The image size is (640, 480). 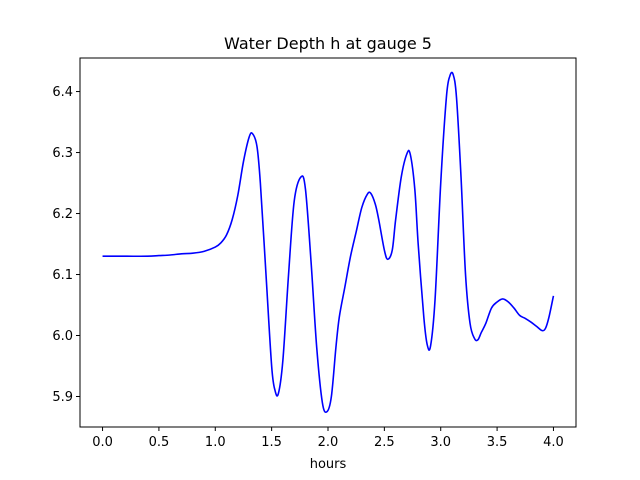 What do you see at coordinates (62, 275) in the screenshot?
I see `y-tick-label: 6.1` at bounding box center [62, 275].